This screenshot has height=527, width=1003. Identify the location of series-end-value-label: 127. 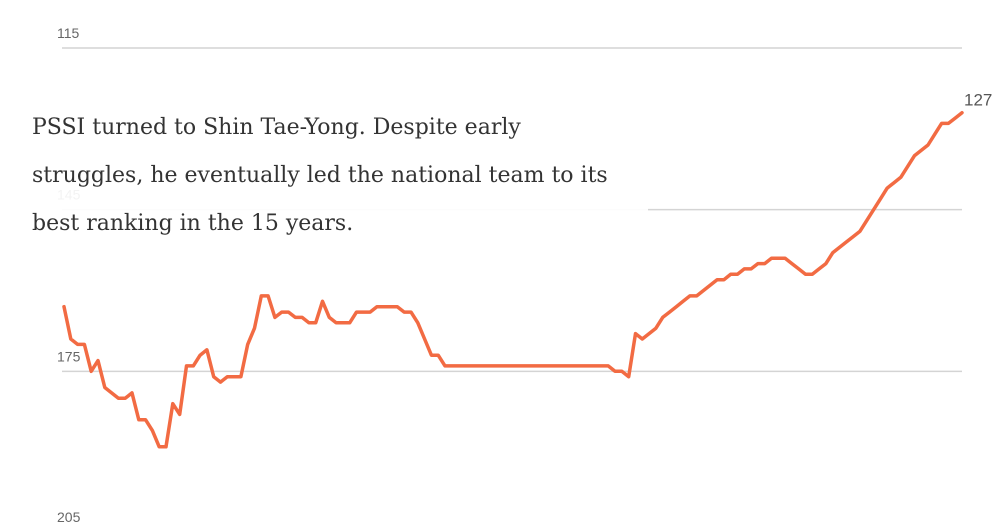
(978, 100).